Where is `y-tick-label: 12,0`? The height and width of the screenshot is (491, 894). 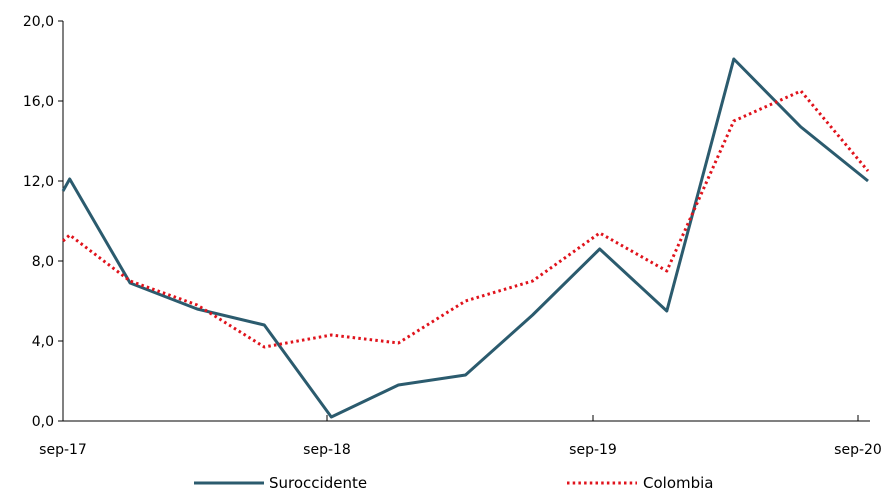
y-tick-label: 12,0 is located at coordinates (38, 182).